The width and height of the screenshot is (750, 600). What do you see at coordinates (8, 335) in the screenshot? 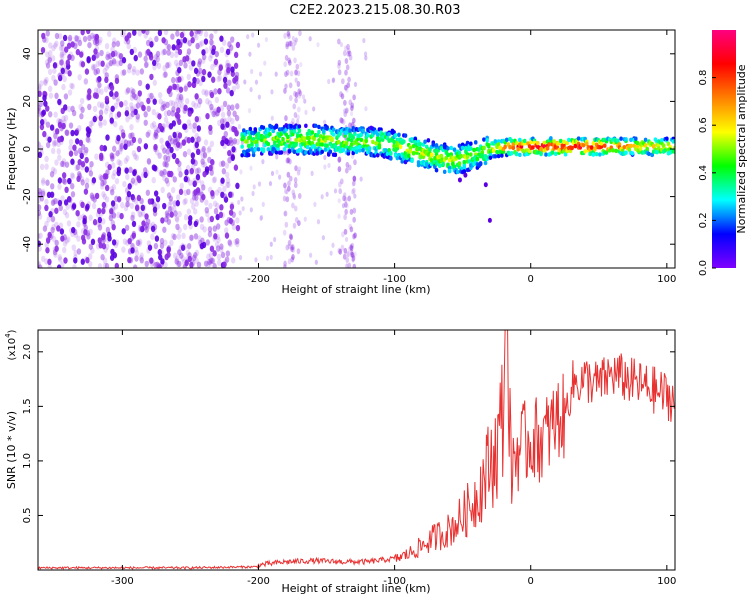
I see `snr-multiplier-exp: 4` at bounding box center [8, 335].